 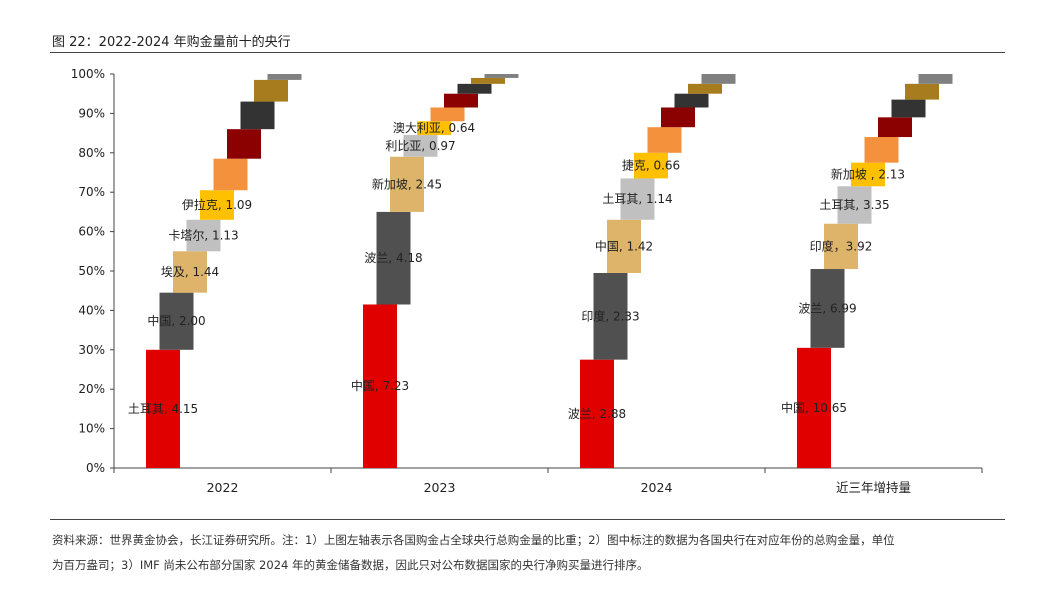 I want to click on y-tick-label: 100%, so click(x=88, y=74).